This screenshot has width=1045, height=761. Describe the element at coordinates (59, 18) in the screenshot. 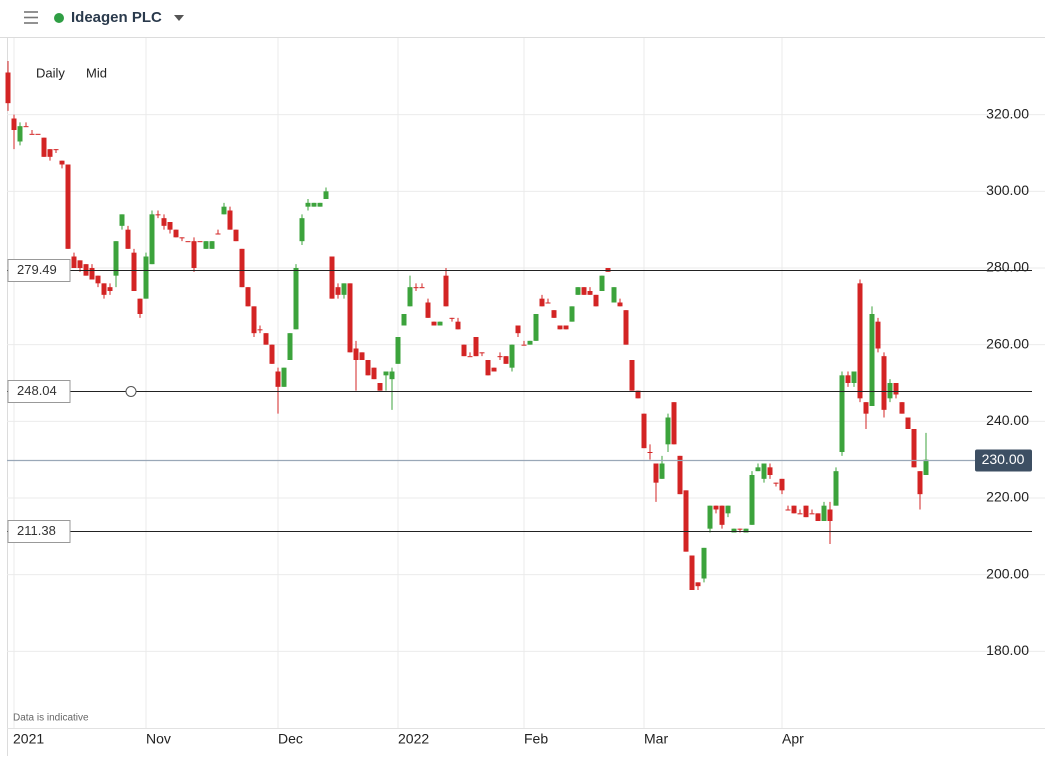

I see `status-dot` at that location.